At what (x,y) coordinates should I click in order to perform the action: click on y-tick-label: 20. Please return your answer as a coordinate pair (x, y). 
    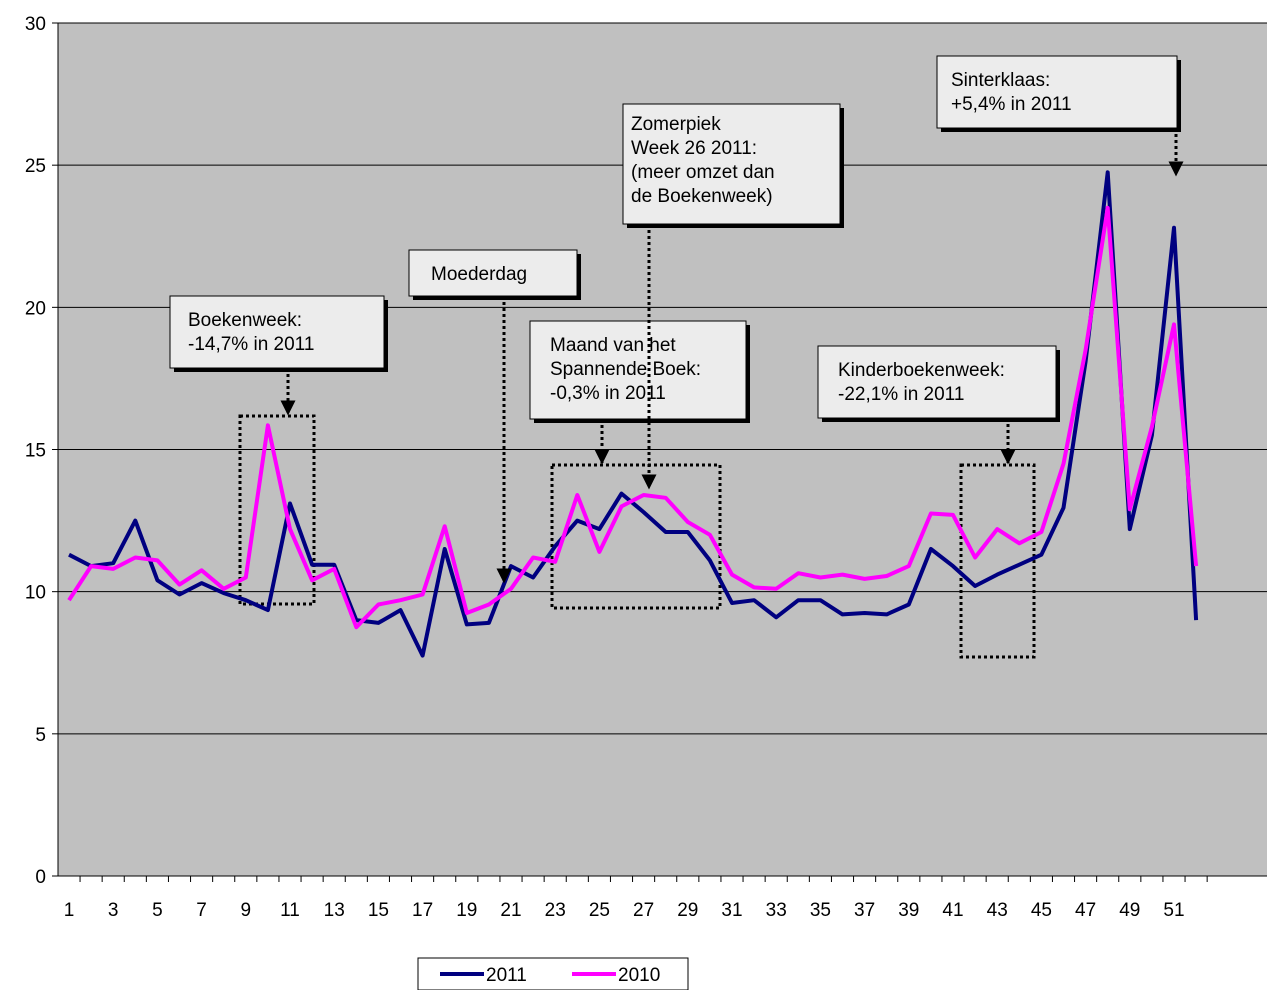
    Looking at the image, I should click on (35, 308).